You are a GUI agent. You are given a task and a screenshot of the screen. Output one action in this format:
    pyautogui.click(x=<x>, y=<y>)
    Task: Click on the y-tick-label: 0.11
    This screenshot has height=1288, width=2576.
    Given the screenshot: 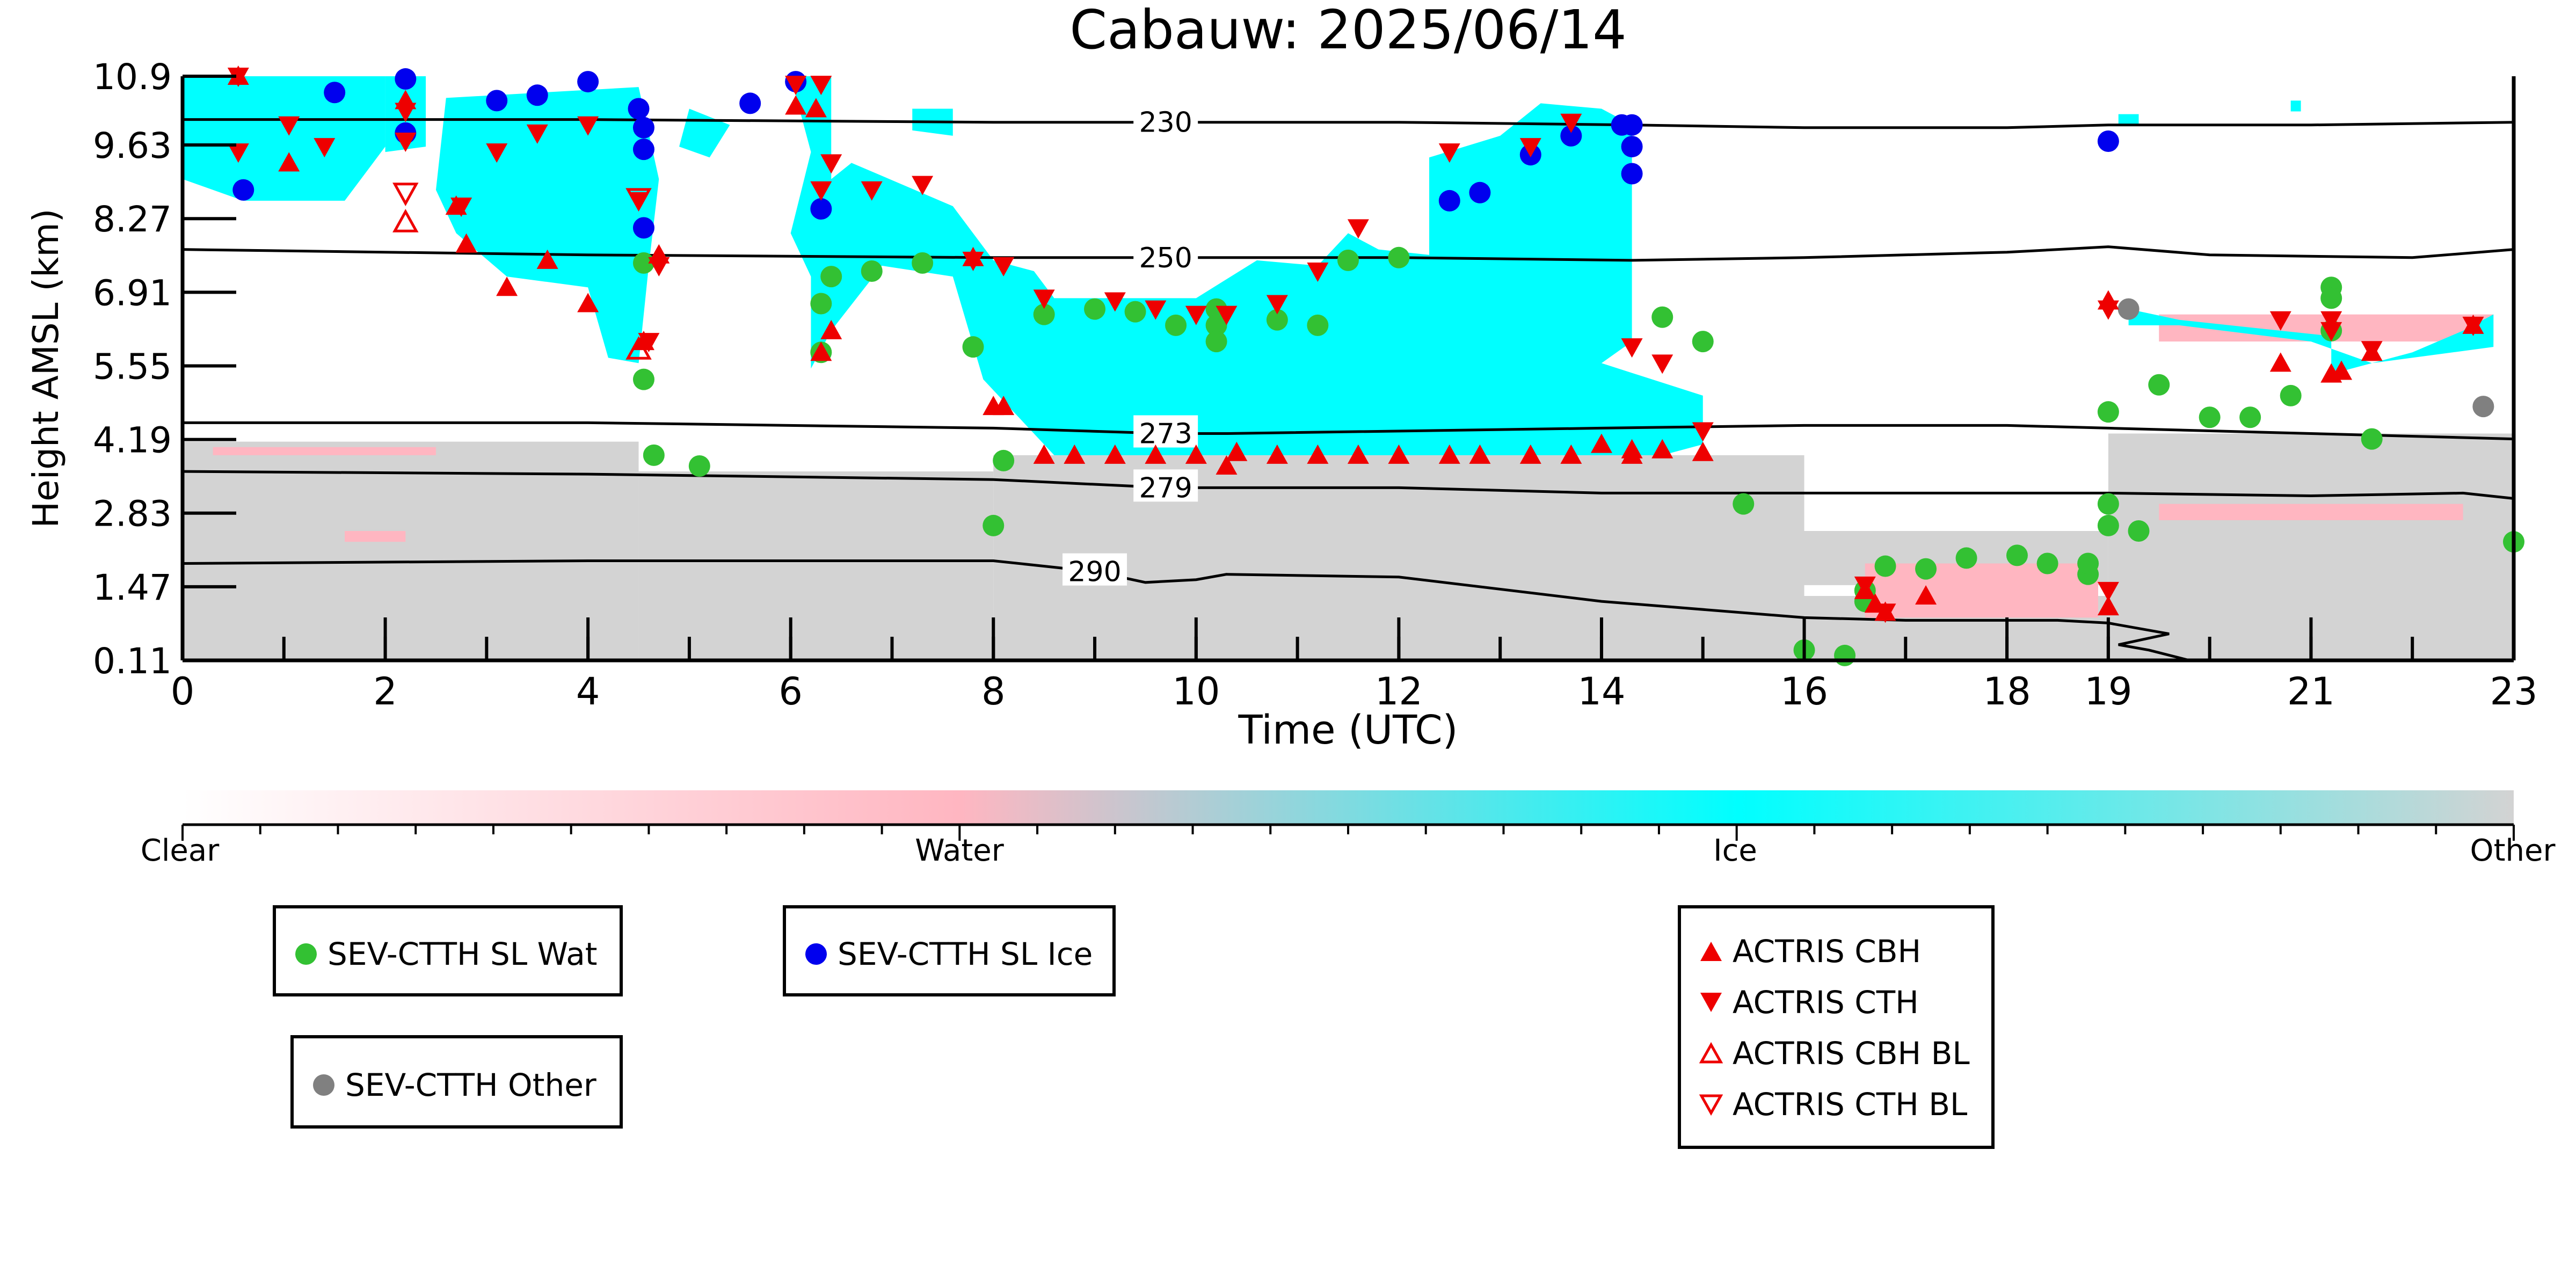 What is the action you would take?
    pyautogui.click(x=132, y=661)
    